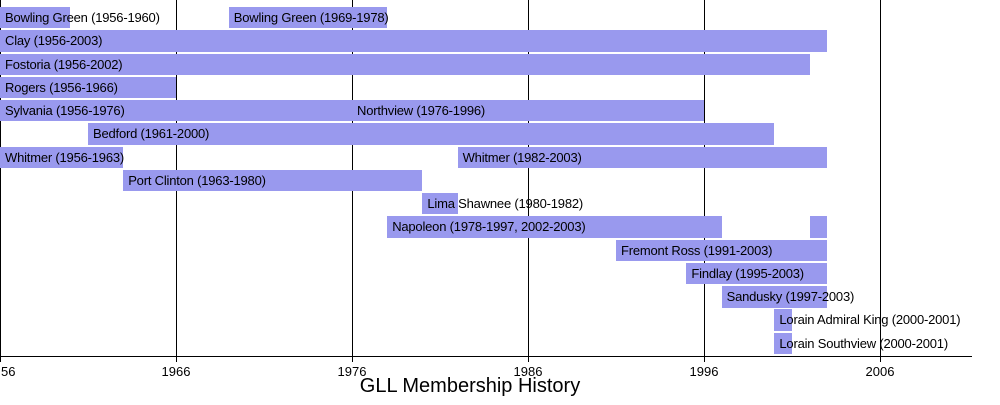  I want to click on bar-label: Napoleon (1978-1997, 2002-2003), so click(489, 227).